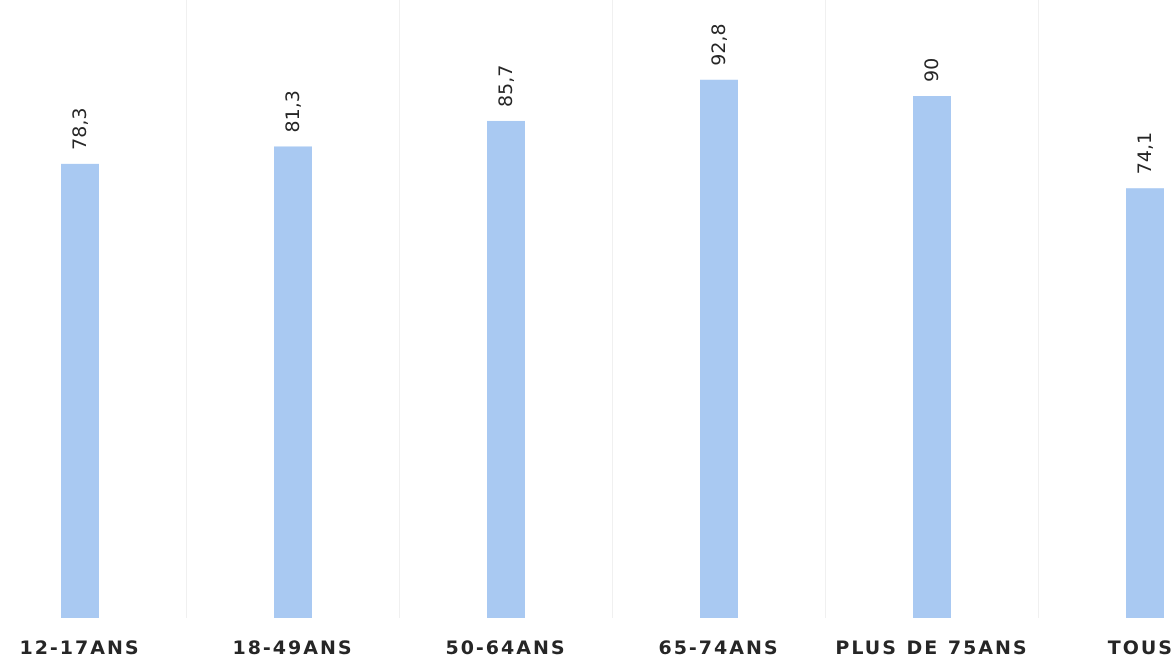 The width and height of the screenshot is (1176, 665). What do you see at coordinates (505, 648) in the screenshot?
I see `category-label: 50-64ANS` at bounding box center [505, 648].